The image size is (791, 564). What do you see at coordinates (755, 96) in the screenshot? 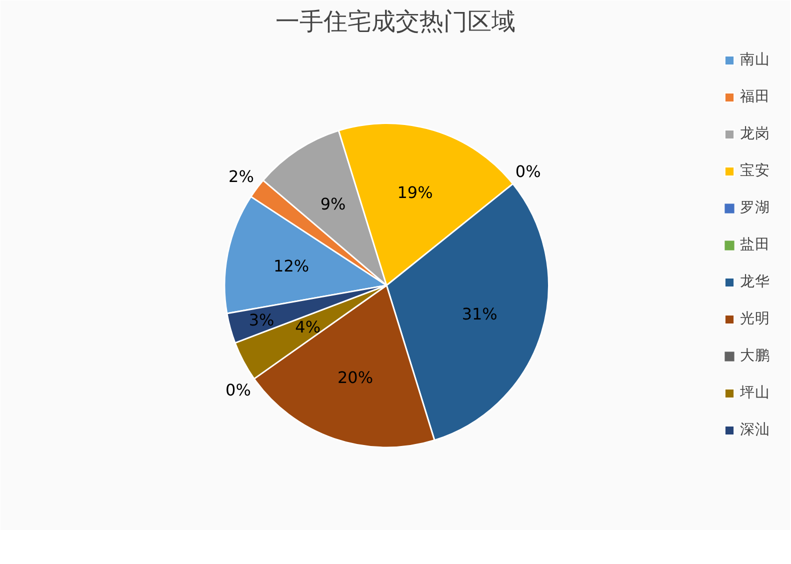
I see `legend-label: 福田` at bounding box center [755, 96].